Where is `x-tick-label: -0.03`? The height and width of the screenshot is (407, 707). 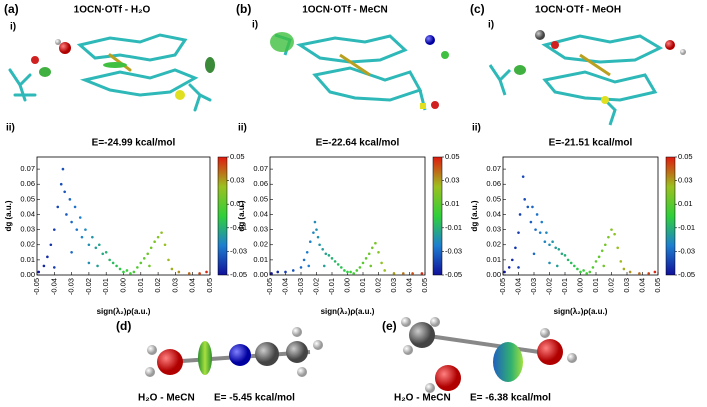
x-tick-label: -0.03 is located at coordinates (533, 286).